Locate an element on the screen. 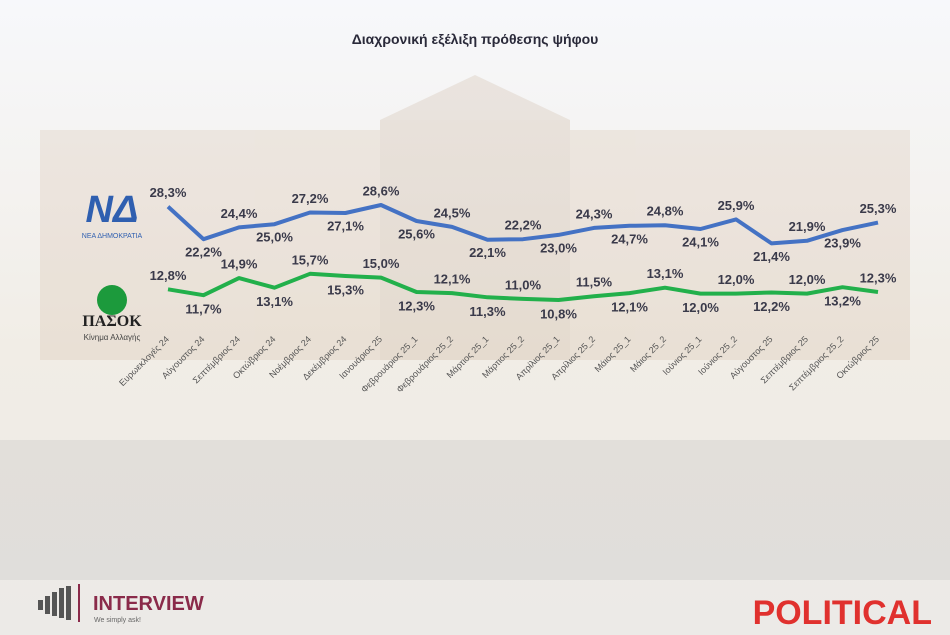 Image resolution: width=950 pixels, height=635 pixels. data-label: 21,4% is located at coordinates (771, 256).